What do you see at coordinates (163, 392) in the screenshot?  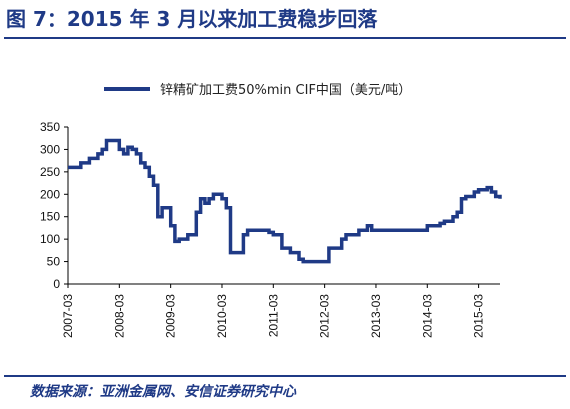 I see `data-source: 数据来源：亚洲金属网、安信证券研究中心` at bounding box center [163, 392].